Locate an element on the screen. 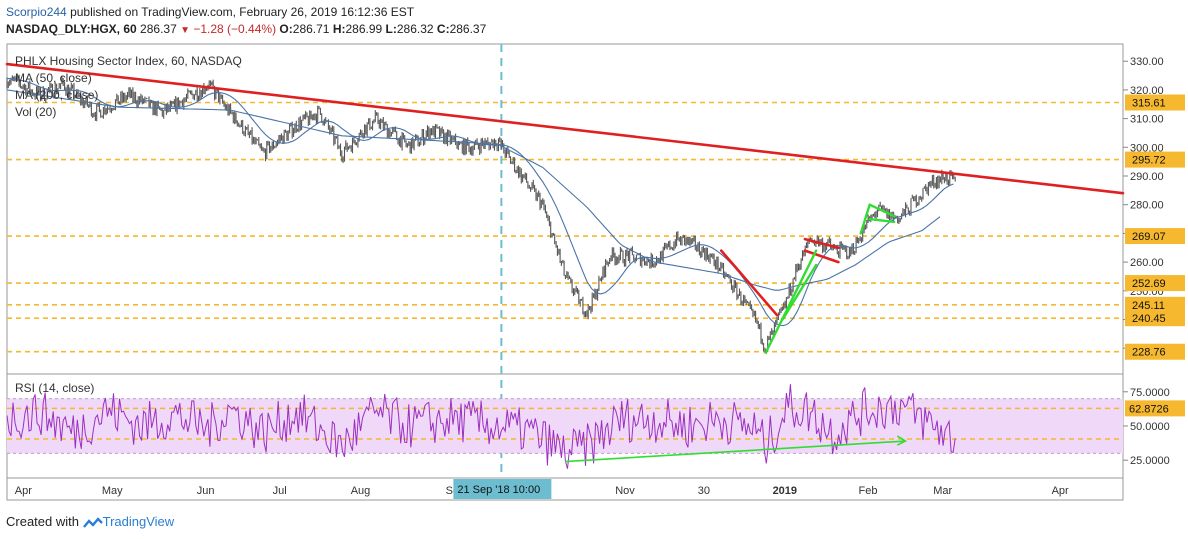  close-label: C: is located at coordinates (443, 29).